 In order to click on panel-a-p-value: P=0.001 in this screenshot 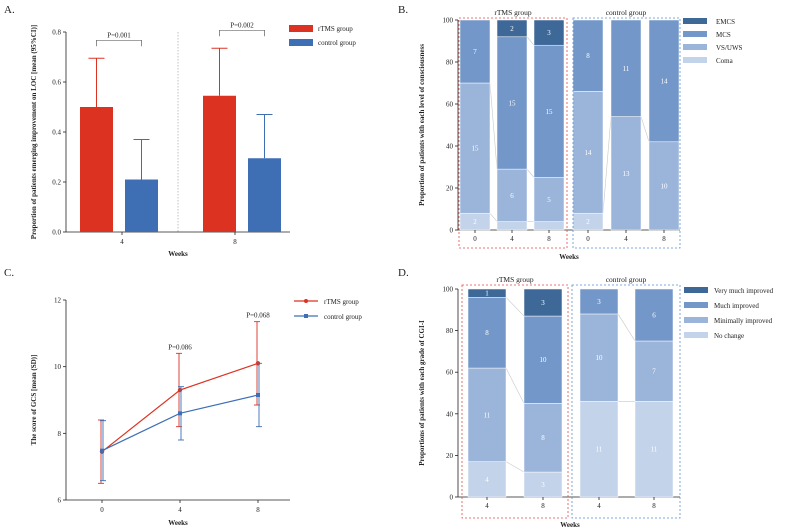, I will do `click(119, 35)`.